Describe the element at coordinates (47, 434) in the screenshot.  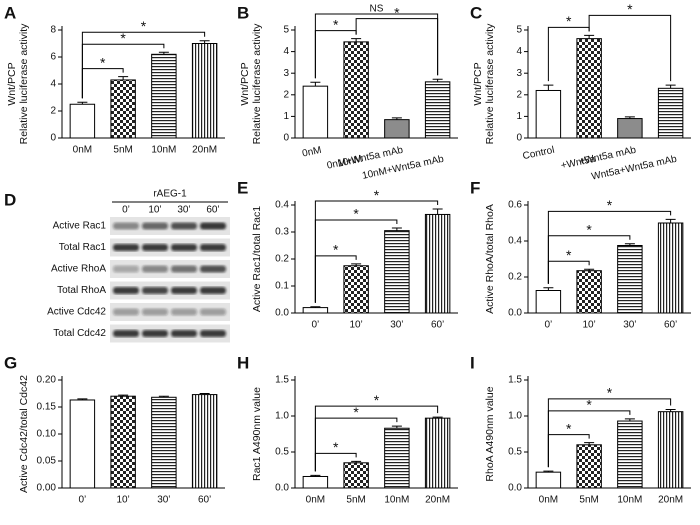
I see `y-tick-label: 0.10` at that location.